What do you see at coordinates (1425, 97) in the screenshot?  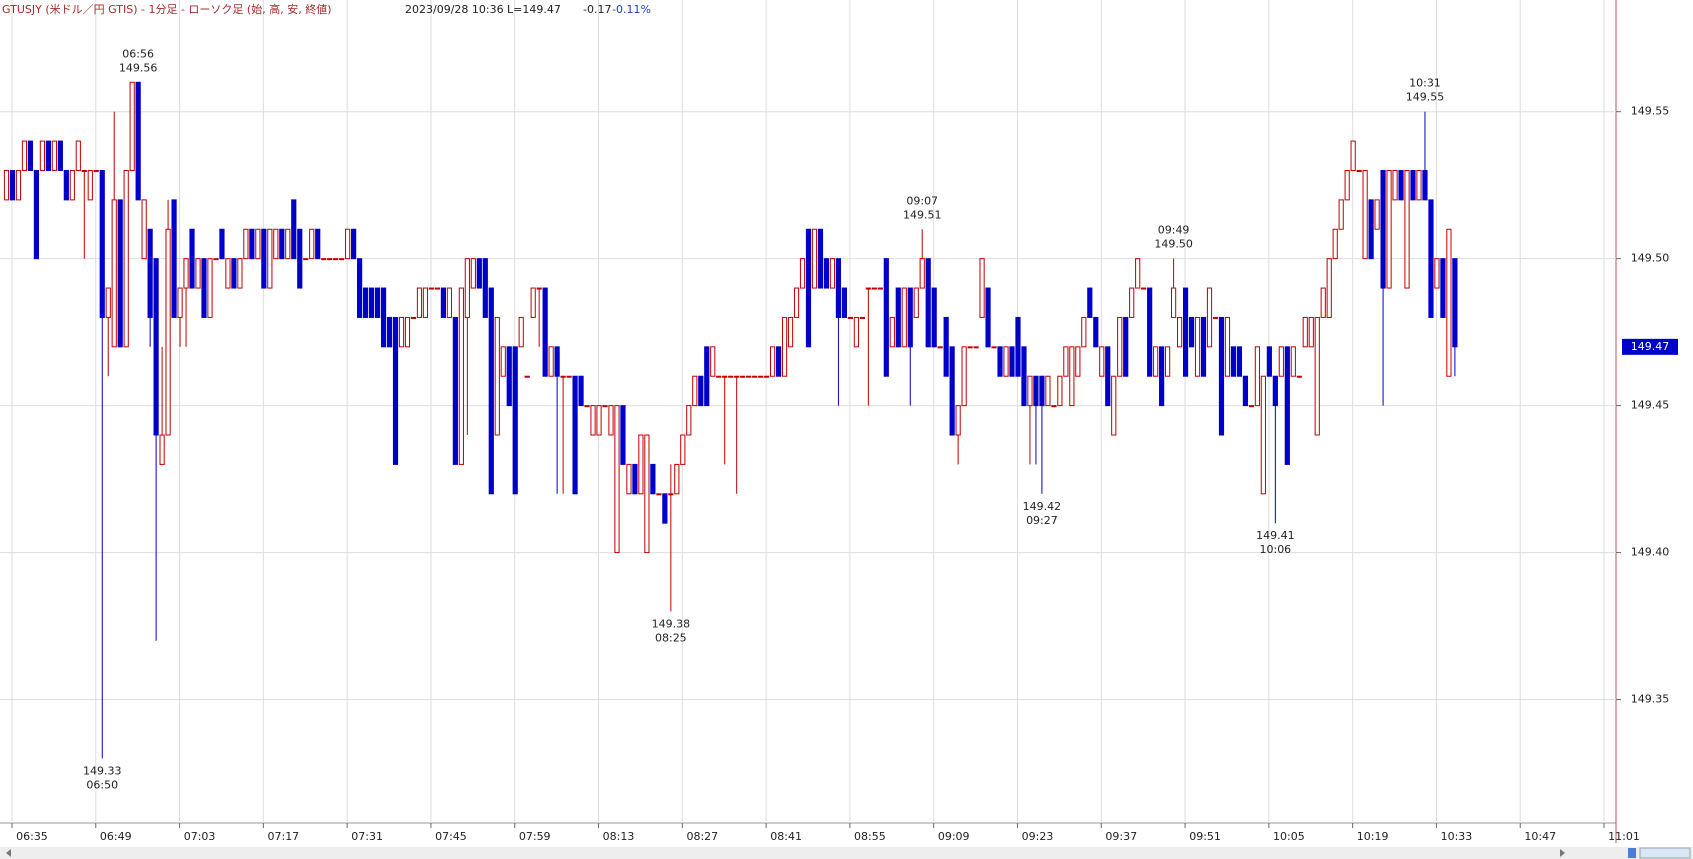 I see `annotation-price: 149.55` at bounding box center [1425, 97].